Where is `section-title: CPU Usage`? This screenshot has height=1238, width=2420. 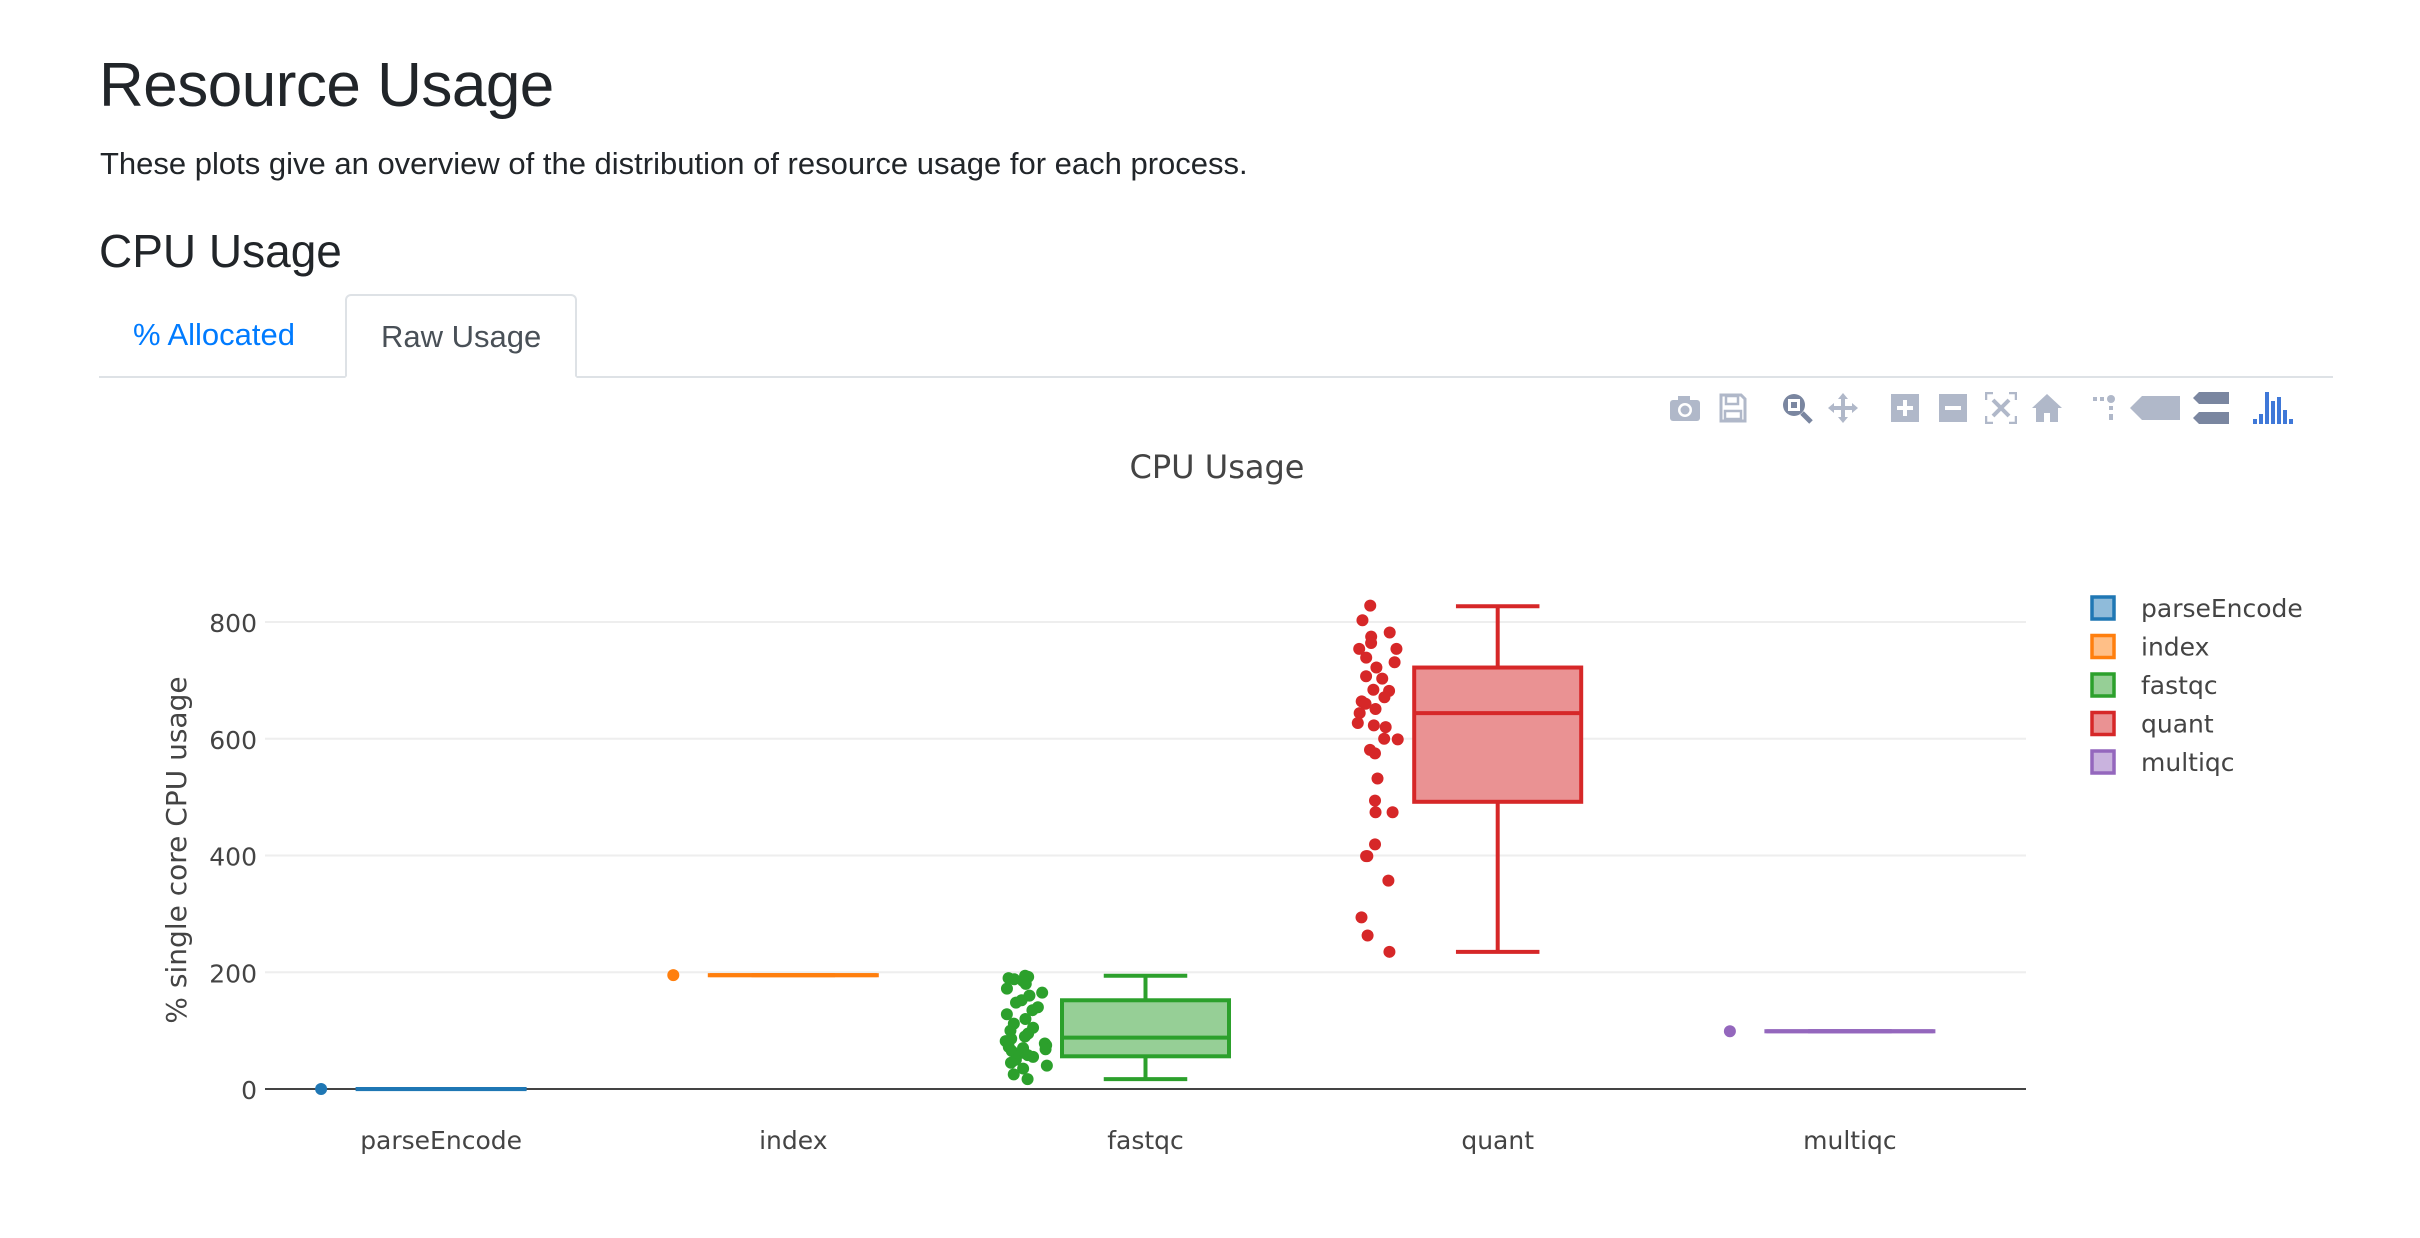
section-title: CPU Usage is located at coordinates (220, 251).